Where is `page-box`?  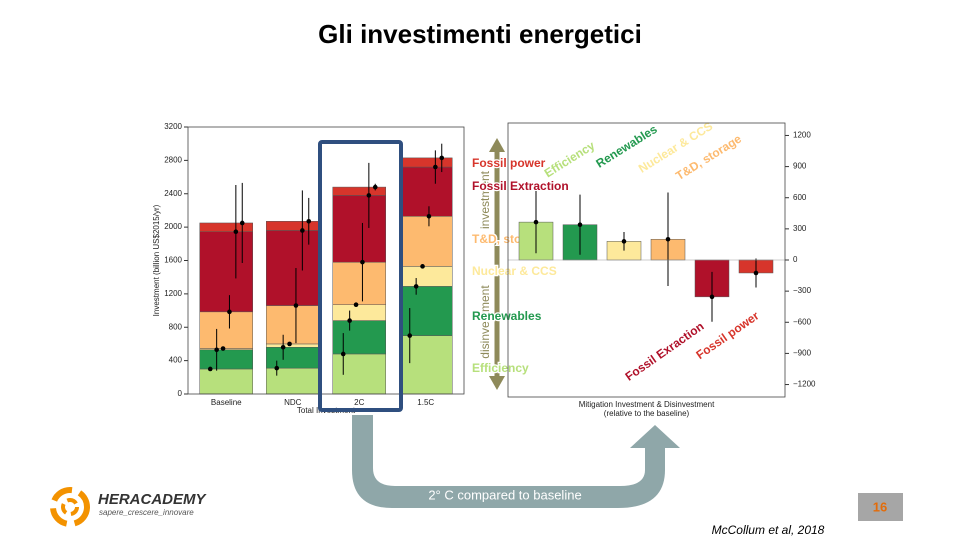 page-box is located at coordinates (880, 507).